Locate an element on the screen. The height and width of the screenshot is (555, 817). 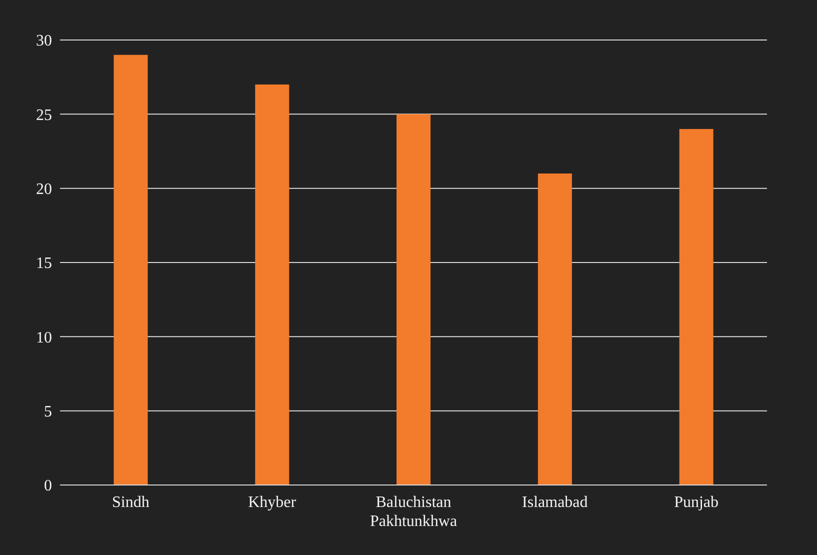
x-tick-label: Khyber is located at coordinates (272, 502).